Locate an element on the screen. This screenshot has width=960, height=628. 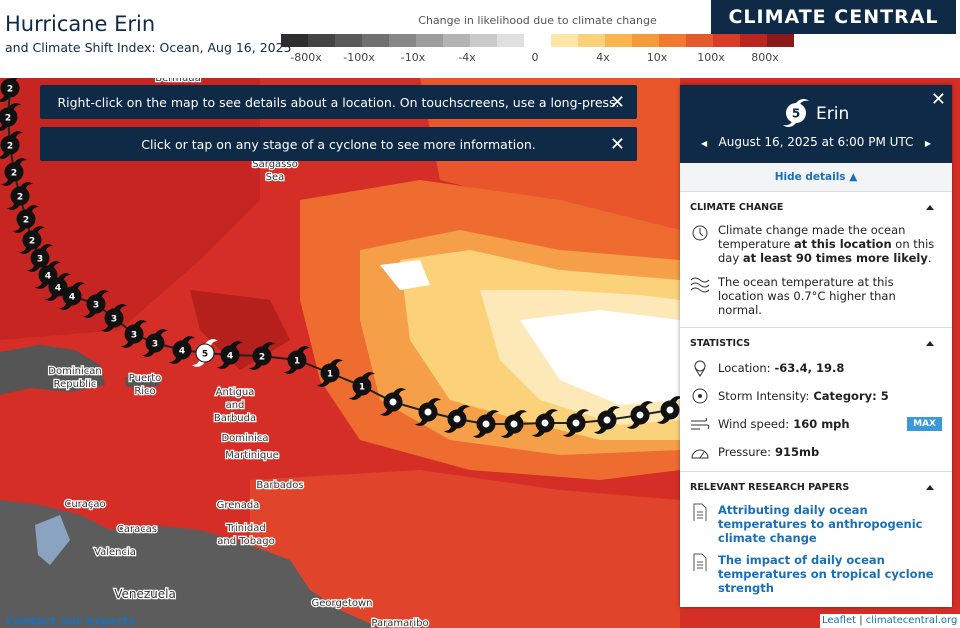
stat-label: Location: is located at coordinates (744, 368).